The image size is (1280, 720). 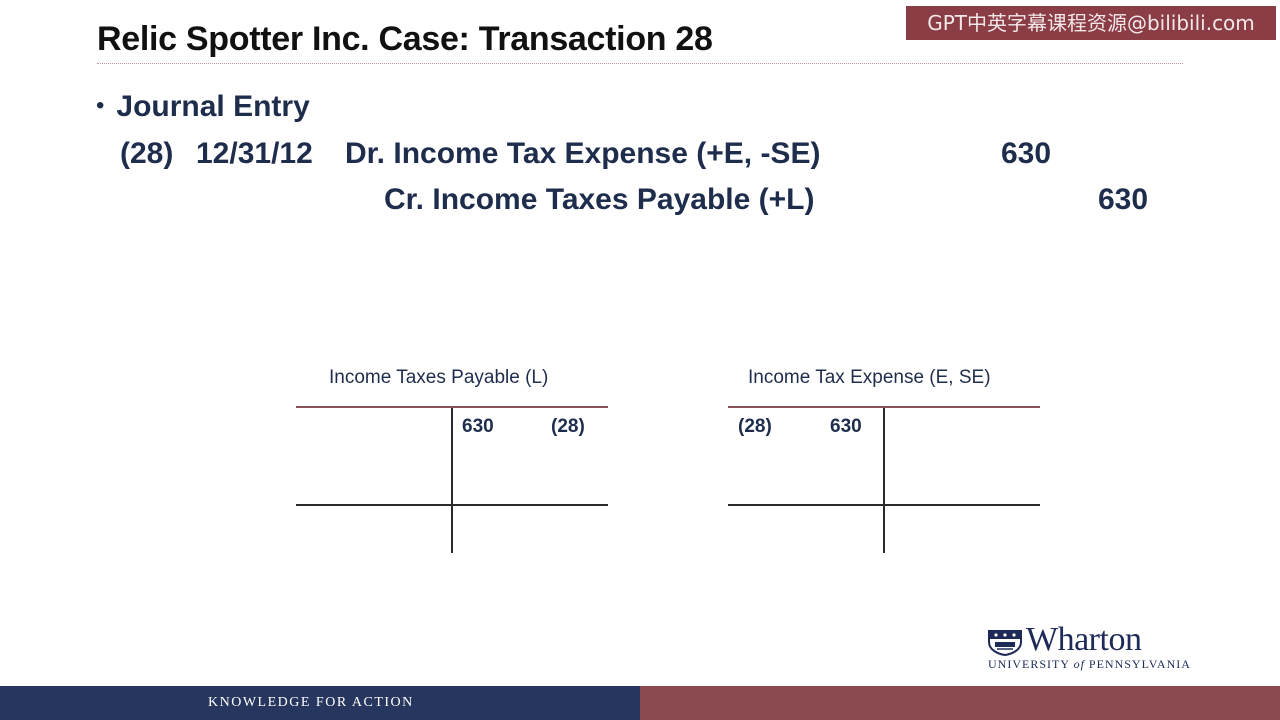 I want to click on debit-line: Dr. Income Tax Expense (+E, -SE), so click(x=583, y=153).